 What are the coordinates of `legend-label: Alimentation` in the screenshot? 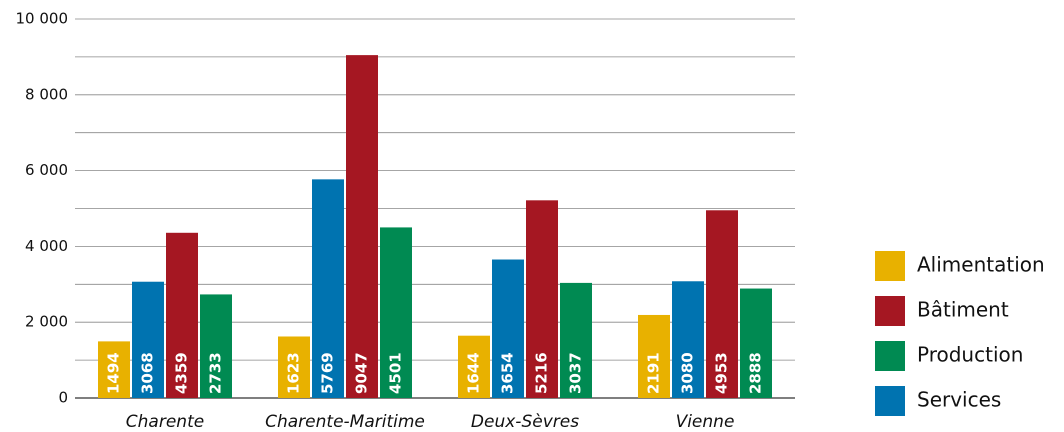 It's located at (981, 265).